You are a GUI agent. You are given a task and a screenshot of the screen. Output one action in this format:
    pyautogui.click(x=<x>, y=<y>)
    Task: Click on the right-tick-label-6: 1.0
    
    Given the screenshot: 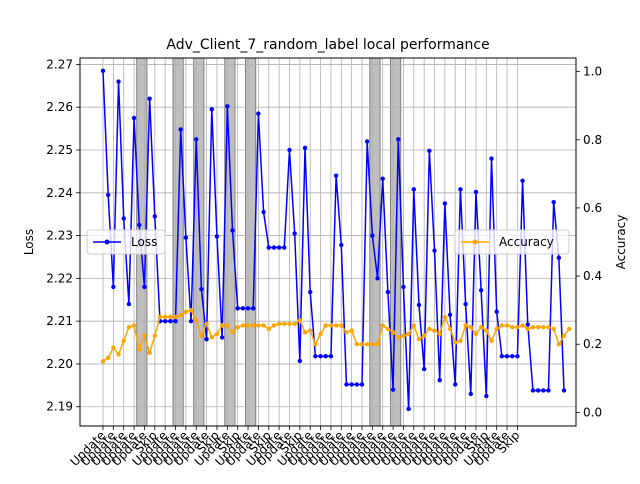 What is the action you would take?
    pyautogui.click(x=592, y=72)
    